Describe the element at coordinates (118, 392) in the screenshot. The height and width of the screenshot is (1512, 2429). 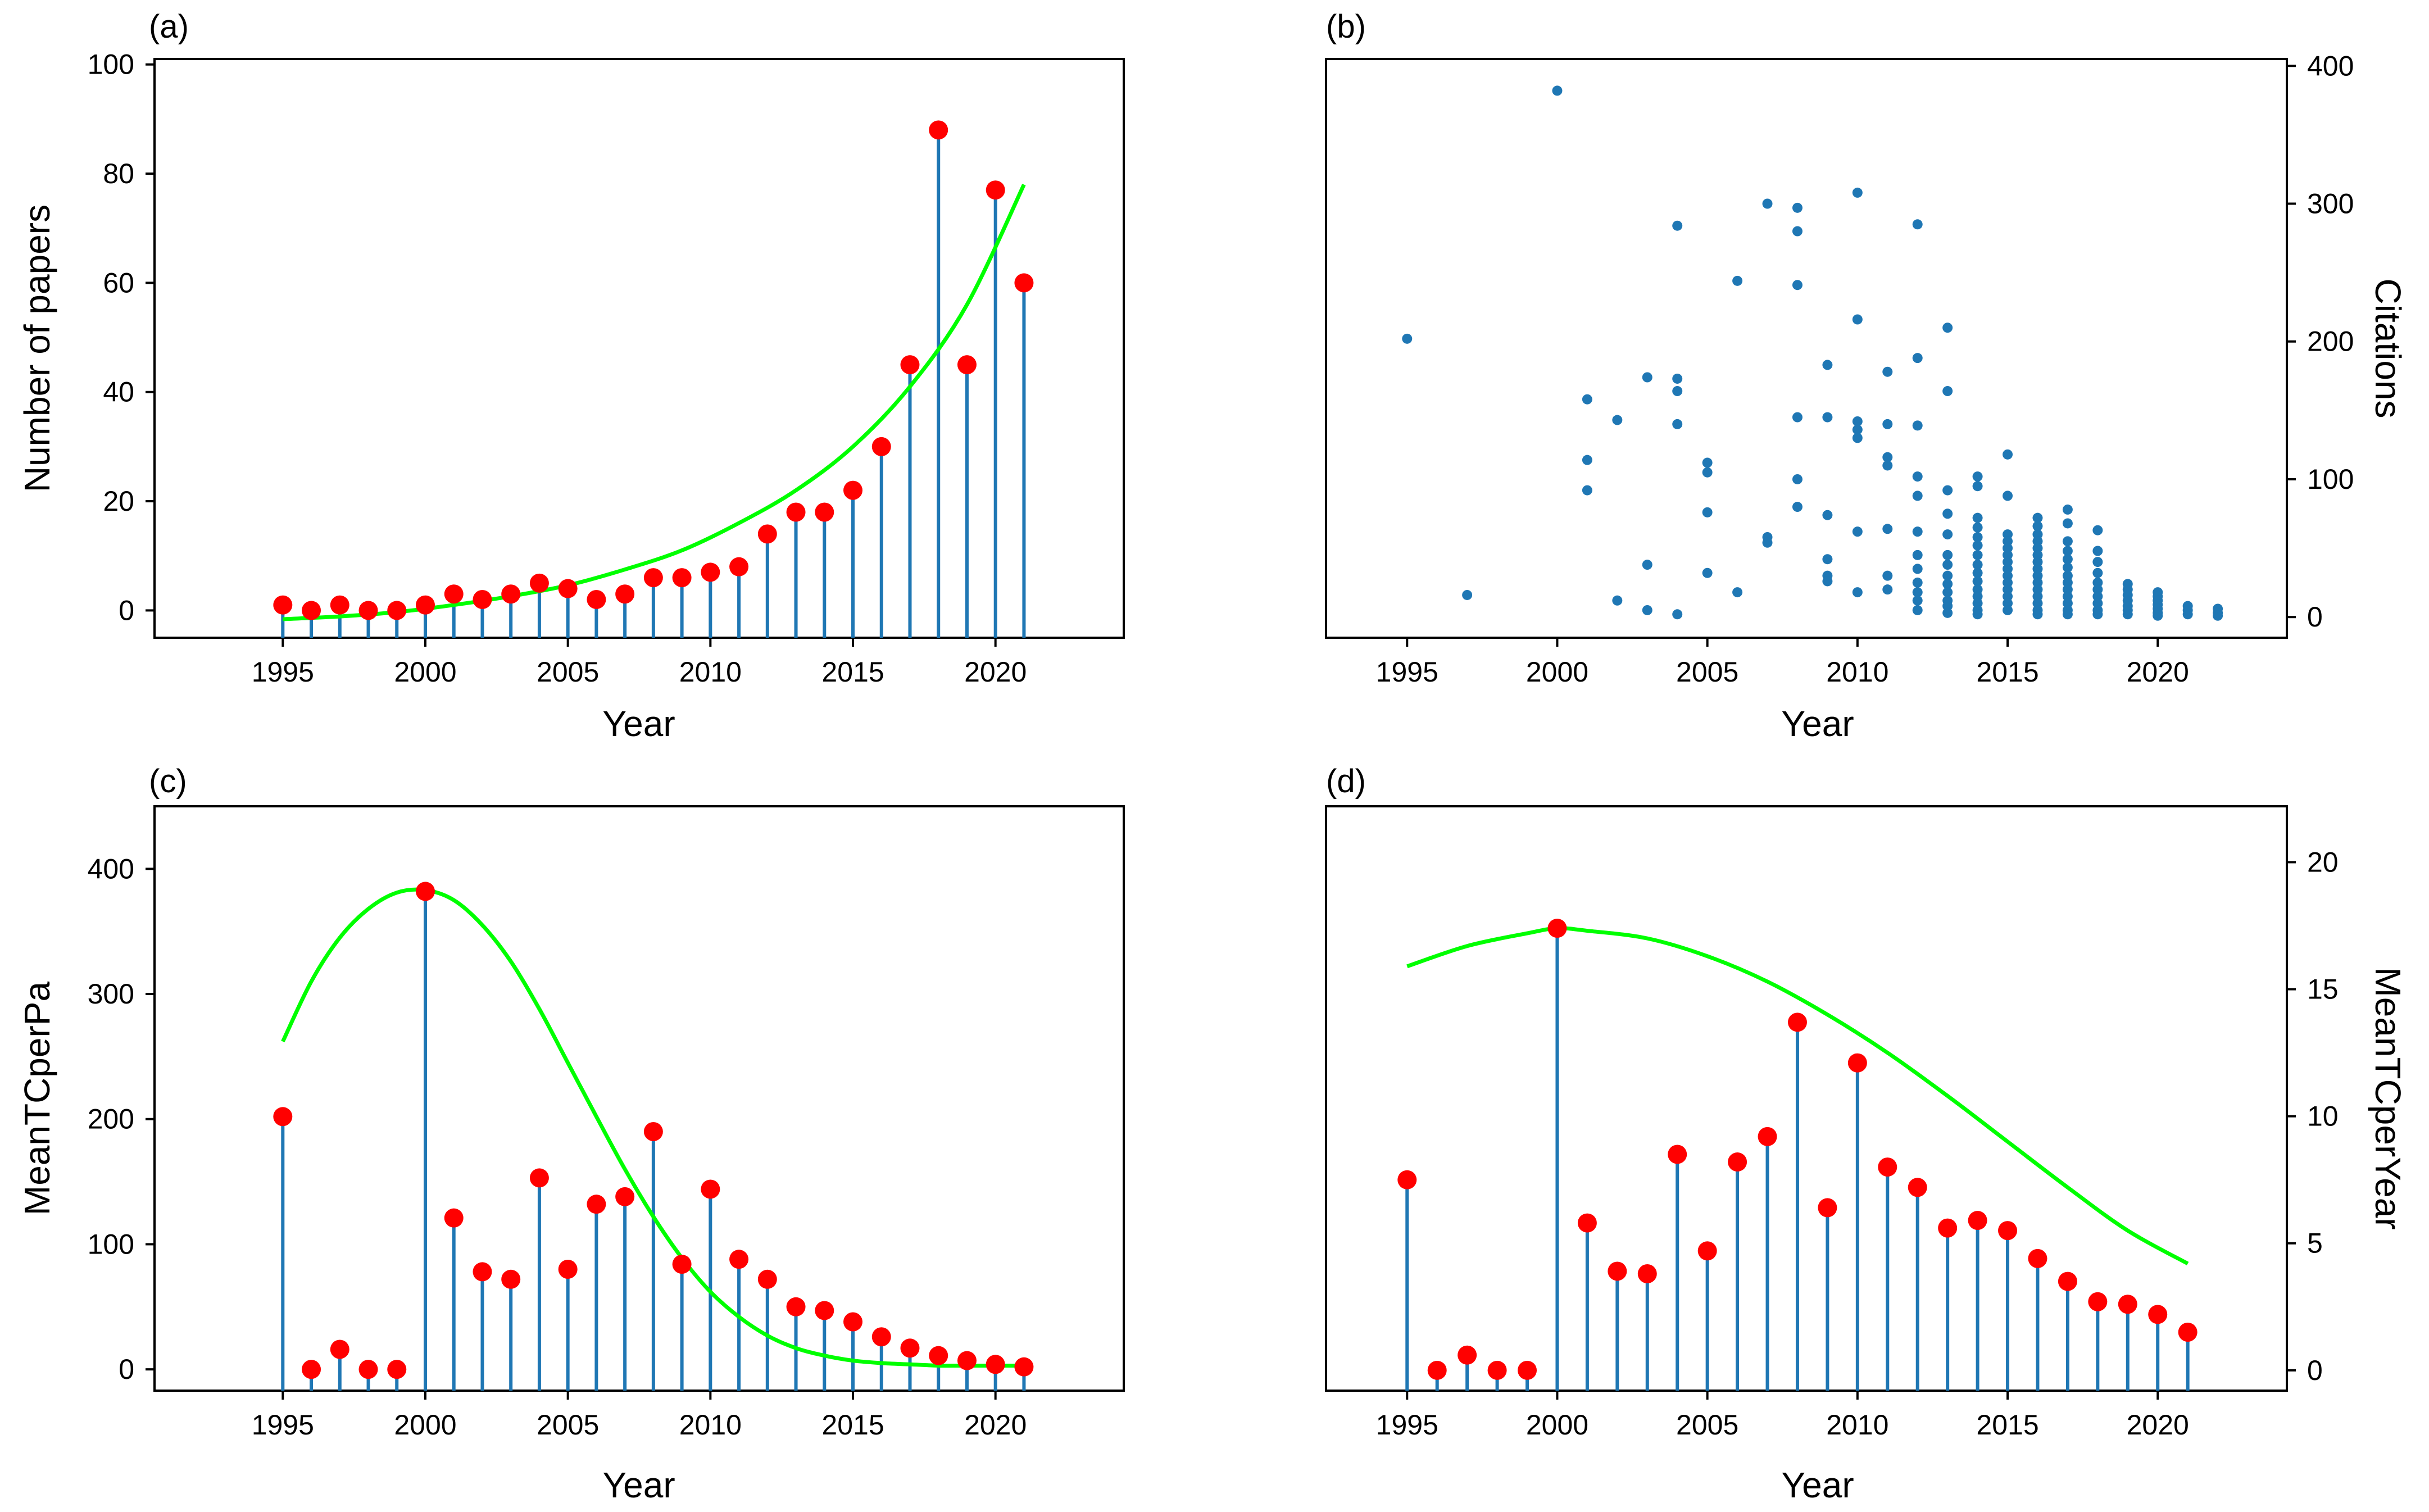
I see `y-tick-label: 40` at that location.